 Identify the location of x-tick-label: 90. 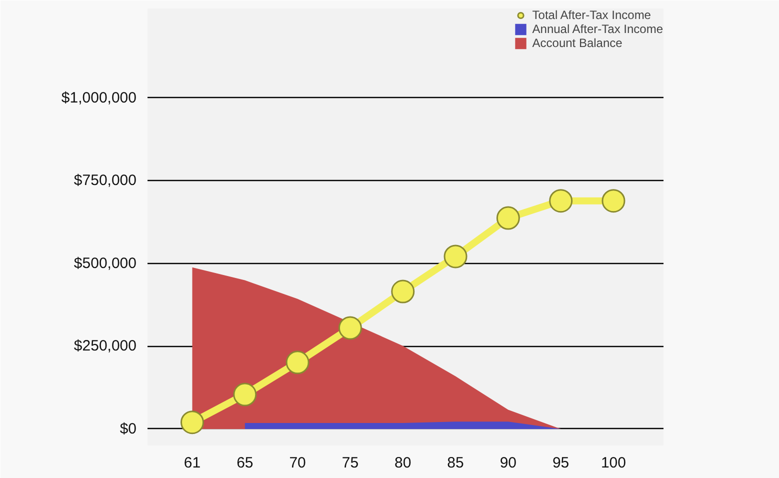
(508, 463).